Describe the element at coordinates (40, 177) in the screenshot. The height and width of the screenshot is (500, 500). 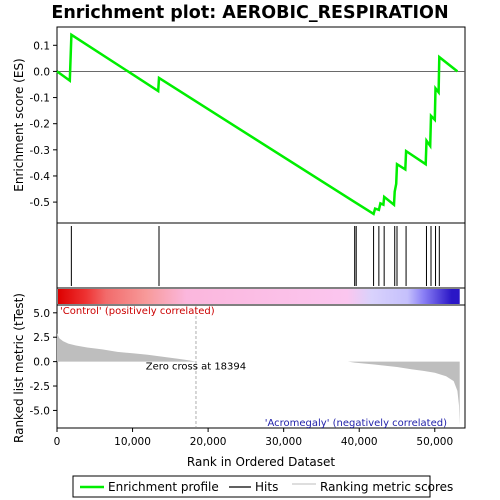
I see `es-y-tick-label: -0.4` at that location.